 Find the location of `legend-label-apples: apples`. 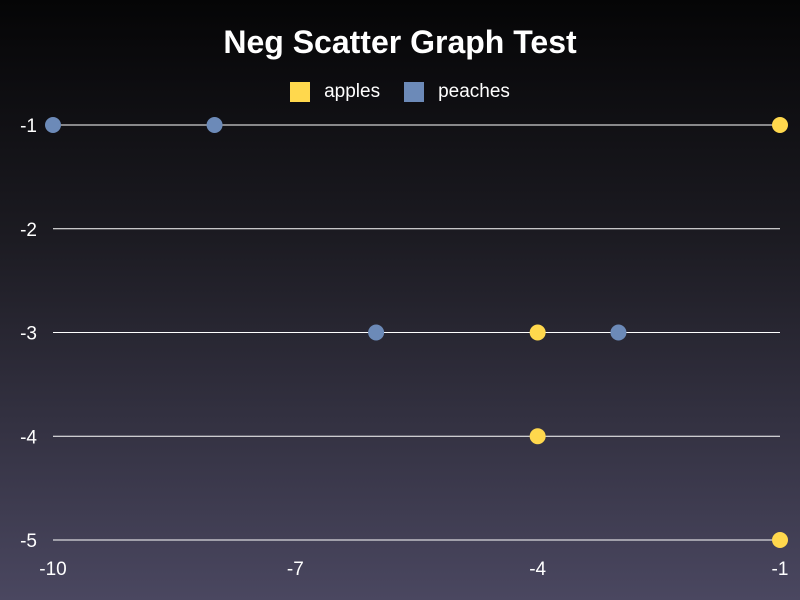

legend-label-apples: apples is located at coordinates (352, 91).